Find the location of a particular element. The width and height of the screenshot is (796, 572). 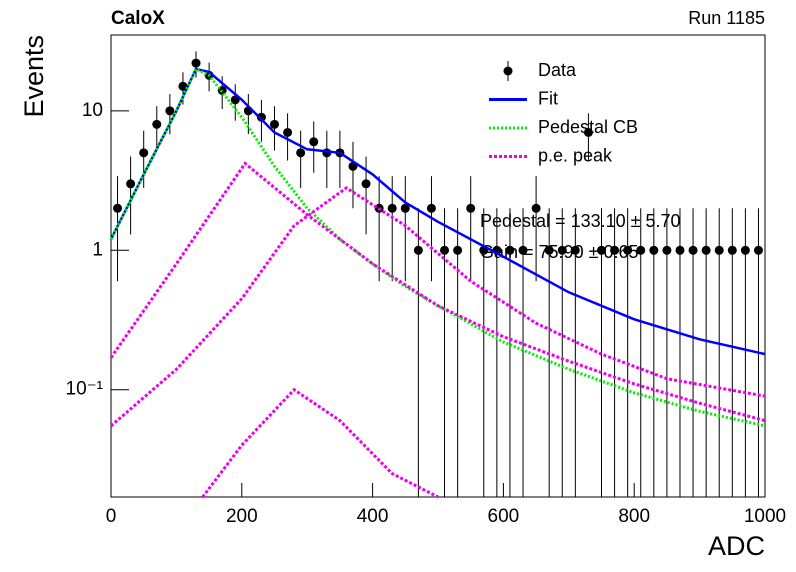

x-tick-label: 800 is located at coordinates (634, 516).